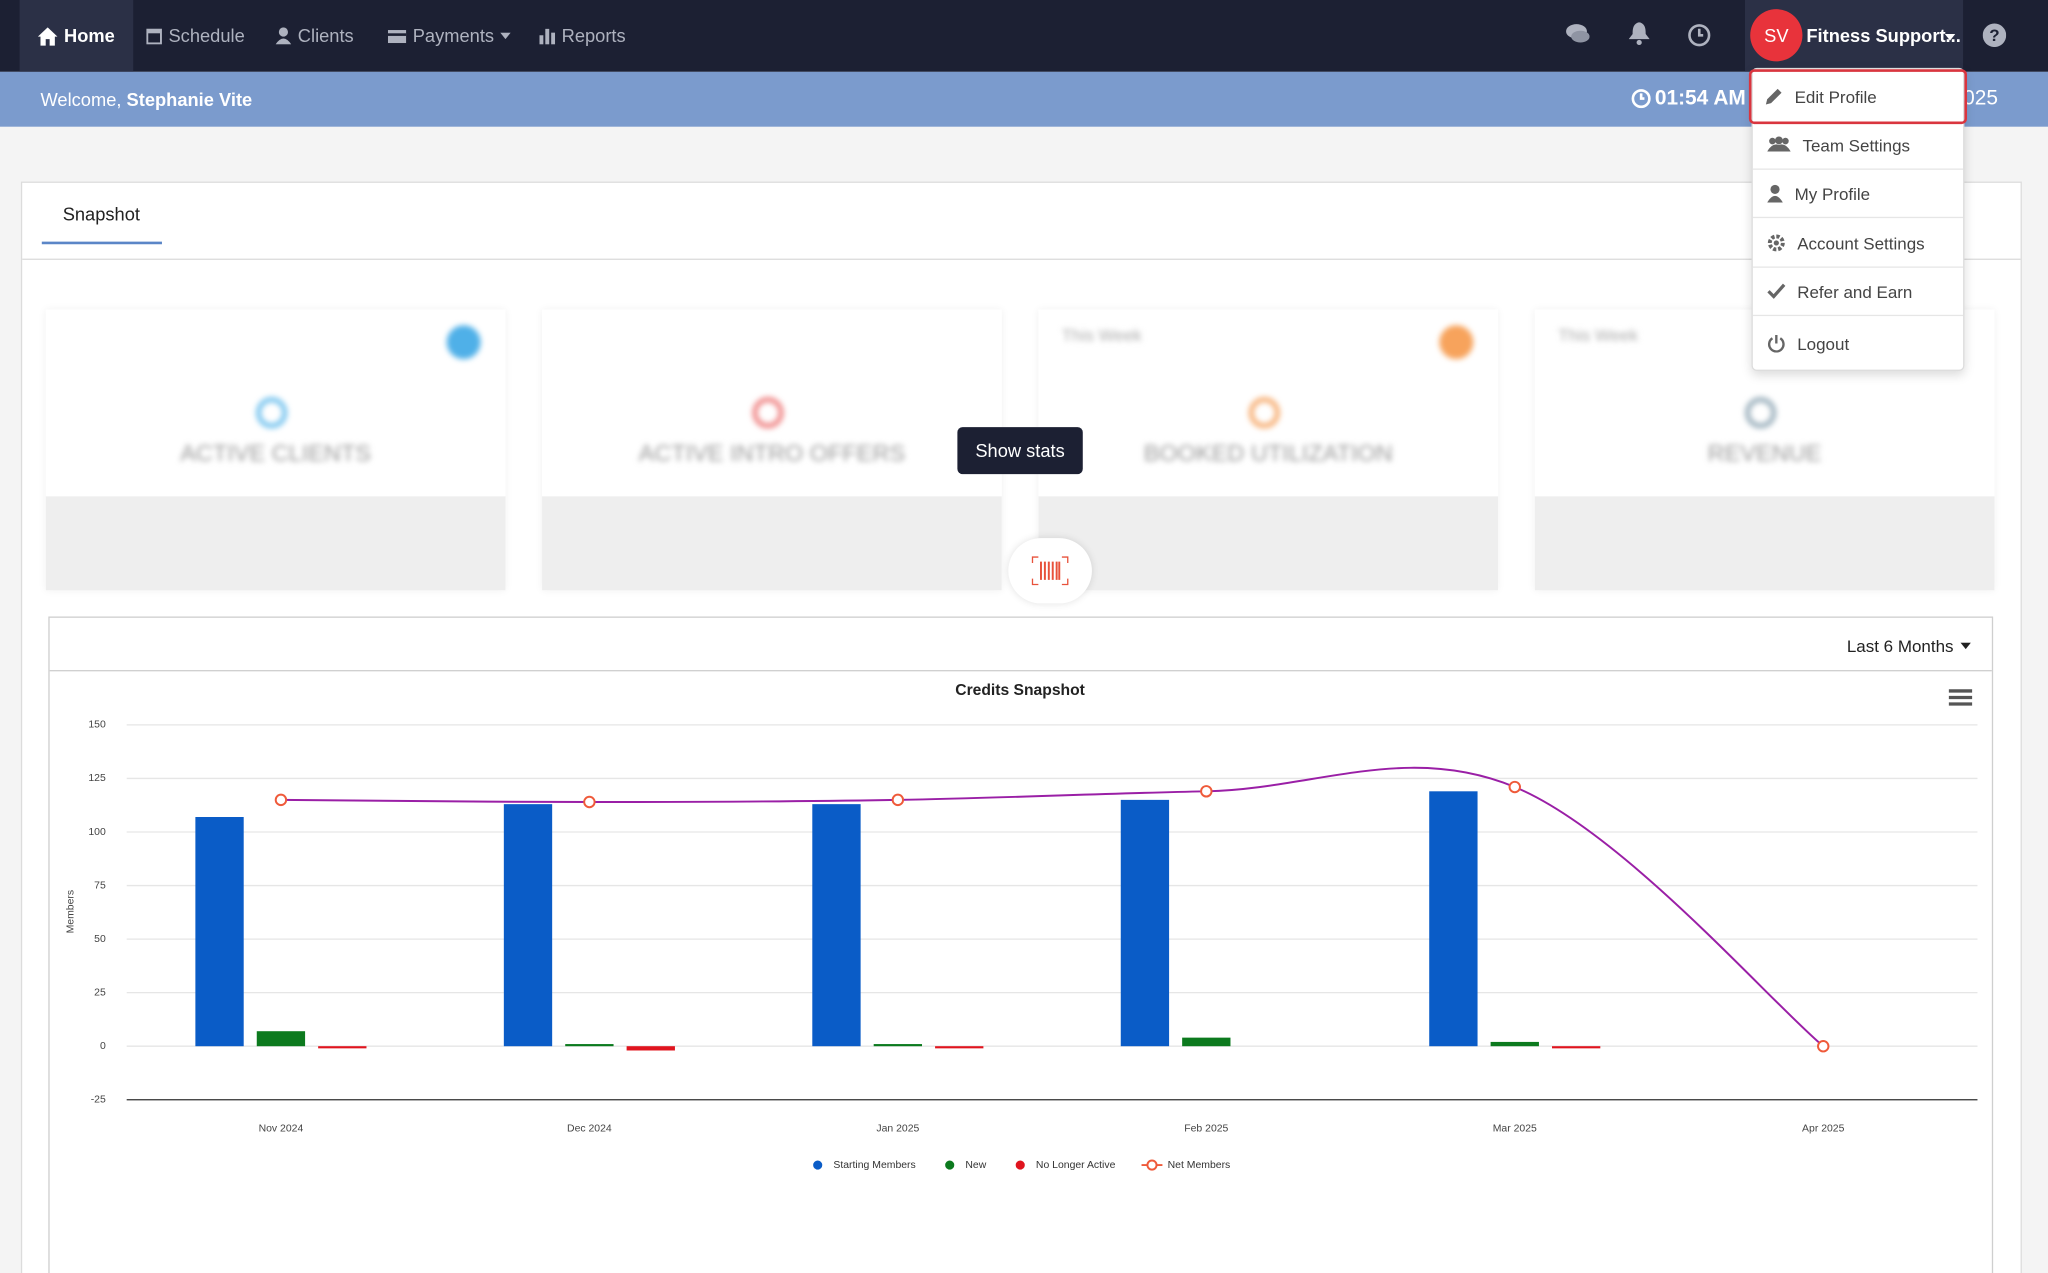 Image resolution: width=2048 pixels, height=1273 pixels. Describe the element at coordinates (1020, 671) in the screenshot. I see `chart-header-divider` at that location.